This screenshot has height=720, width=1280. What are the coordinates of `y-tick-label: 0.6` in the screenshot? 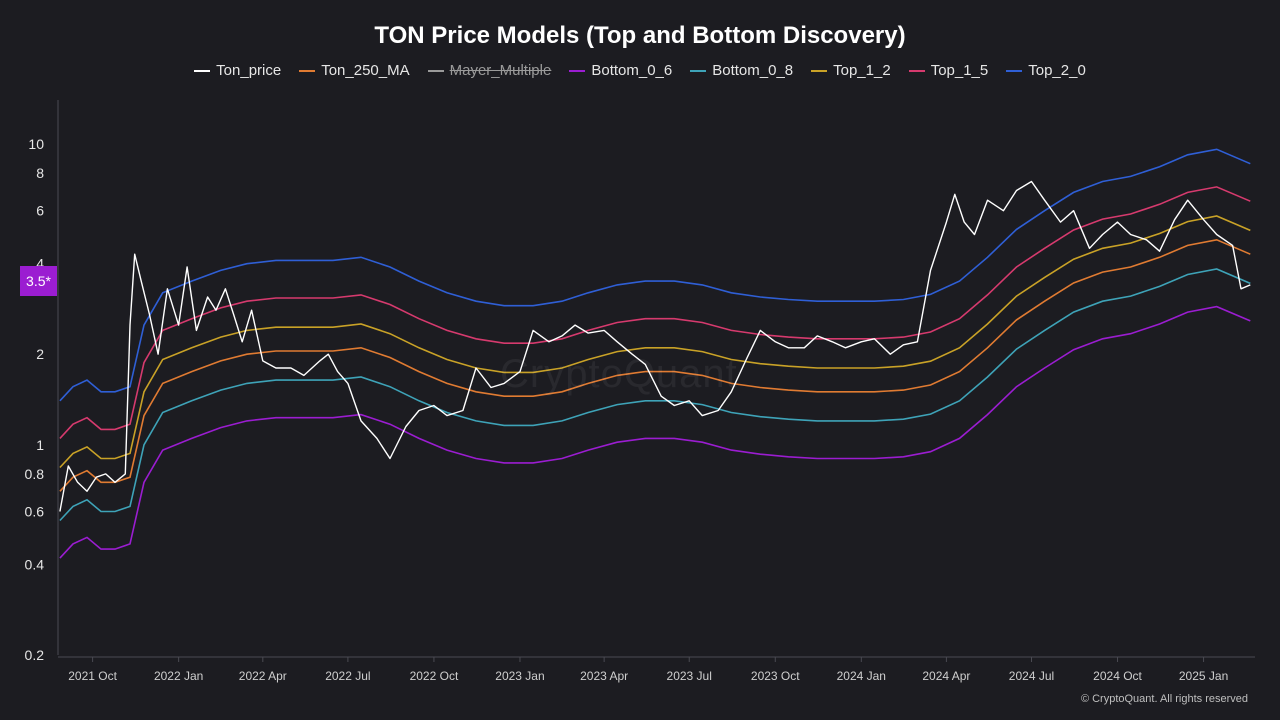 It's located at (35, 511).